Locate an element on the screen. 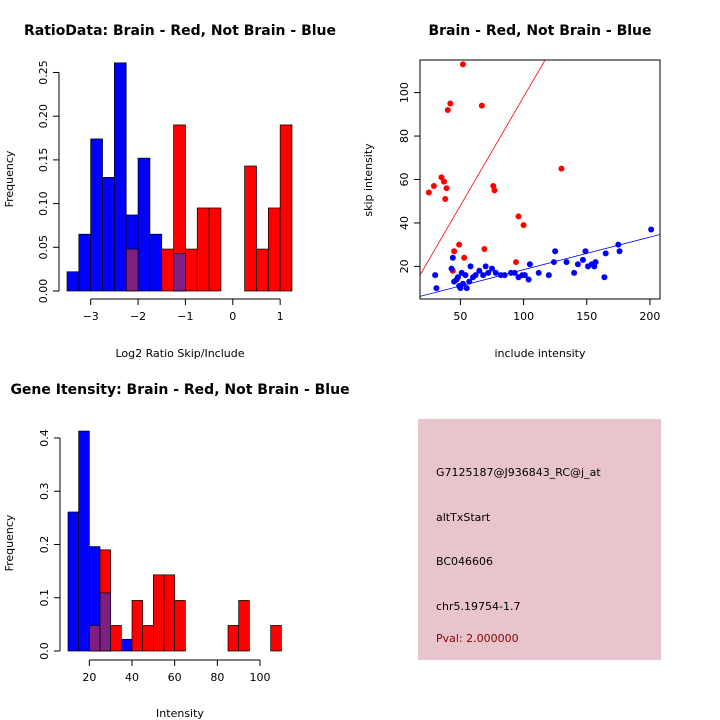  scatter-plot-area is located at coordinates (540, 178).